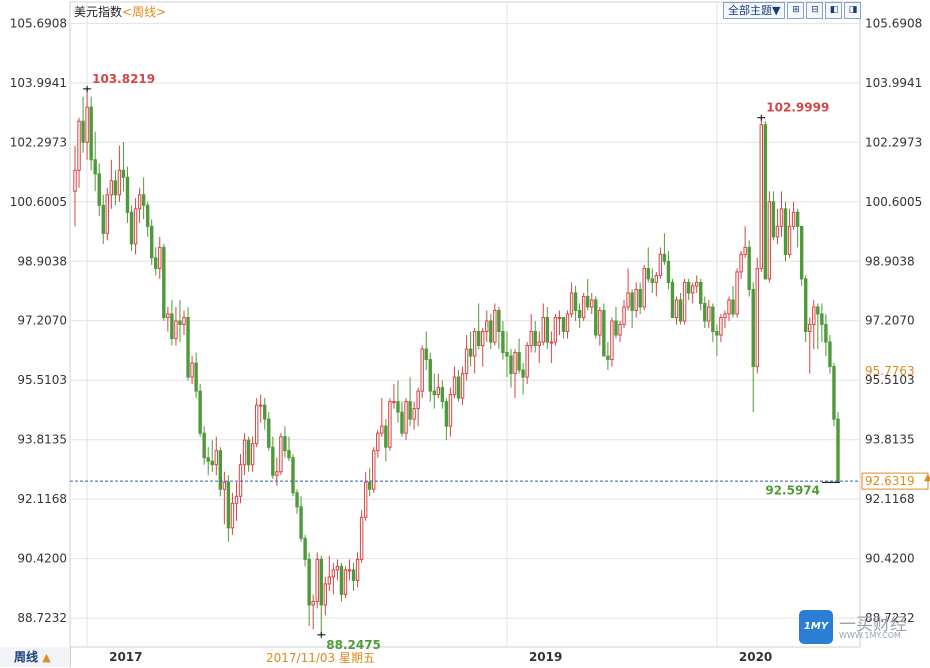 This screenshot has width=930, height=668. Describe the element at coordinates (796, 10) in the screenshot. I see `zoom-in-icon: ⊞` at that location.